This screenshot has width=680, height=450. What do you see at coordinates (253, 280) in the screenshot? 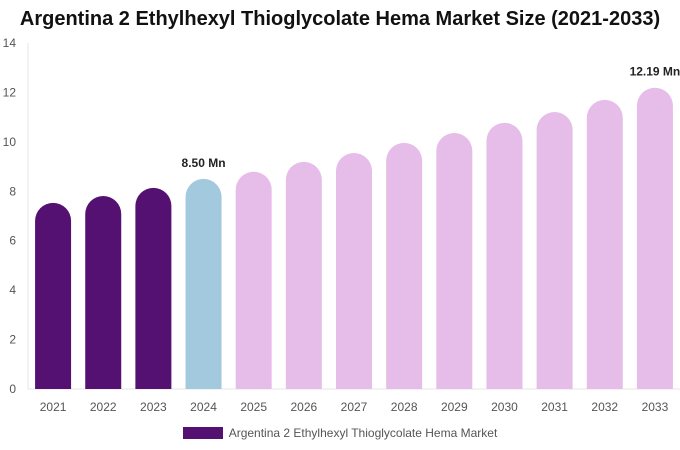
I see `bar-2025` at bounding box center [253, 280].